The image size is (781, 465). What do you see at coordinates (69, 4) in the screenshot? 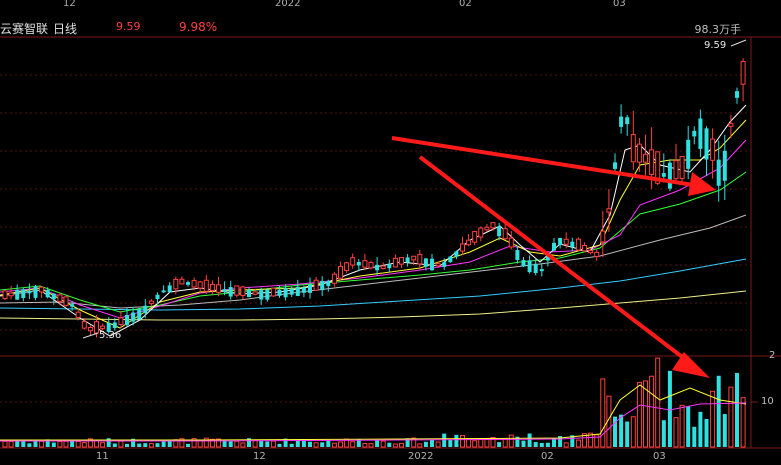
I see `top-date-label: 12` at bounding box center [69, 4].